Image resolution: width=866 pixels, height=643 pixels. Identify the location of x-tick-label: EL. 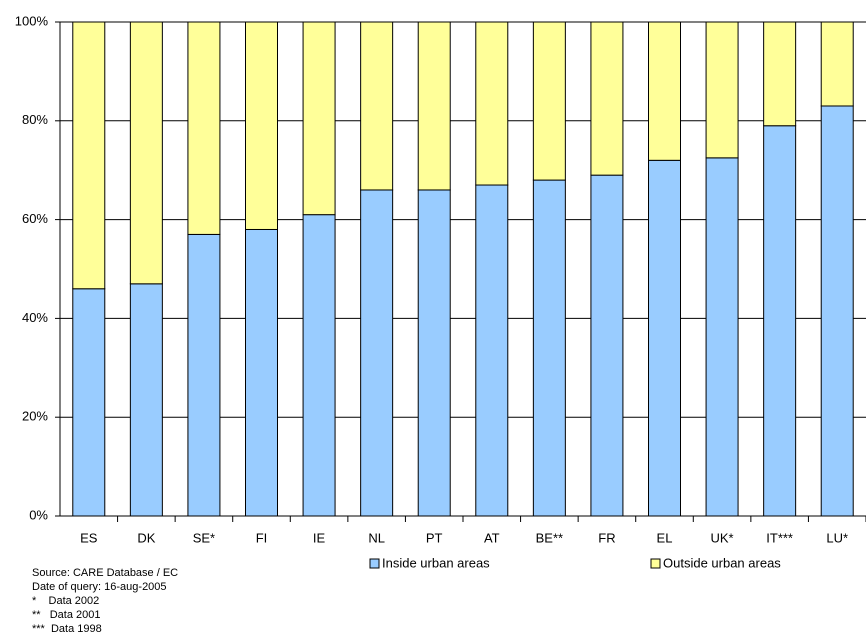
(665, 537).